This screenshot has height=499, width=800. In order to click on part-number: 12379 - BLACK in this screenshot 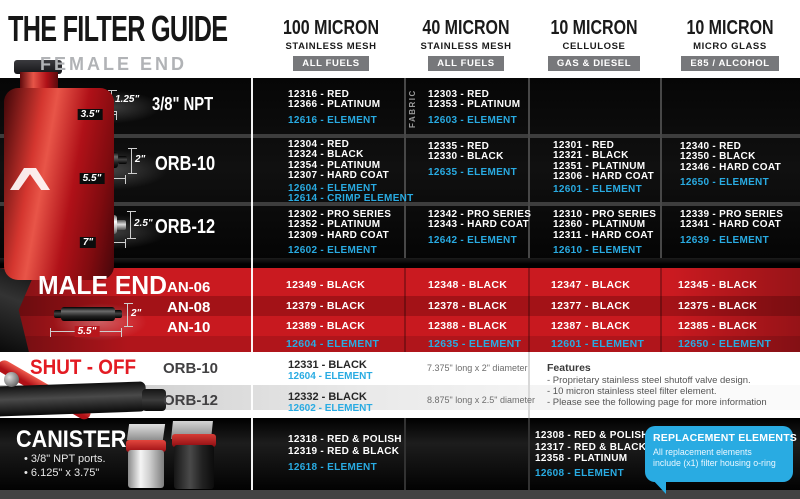, I will do `click(326, 306)`.